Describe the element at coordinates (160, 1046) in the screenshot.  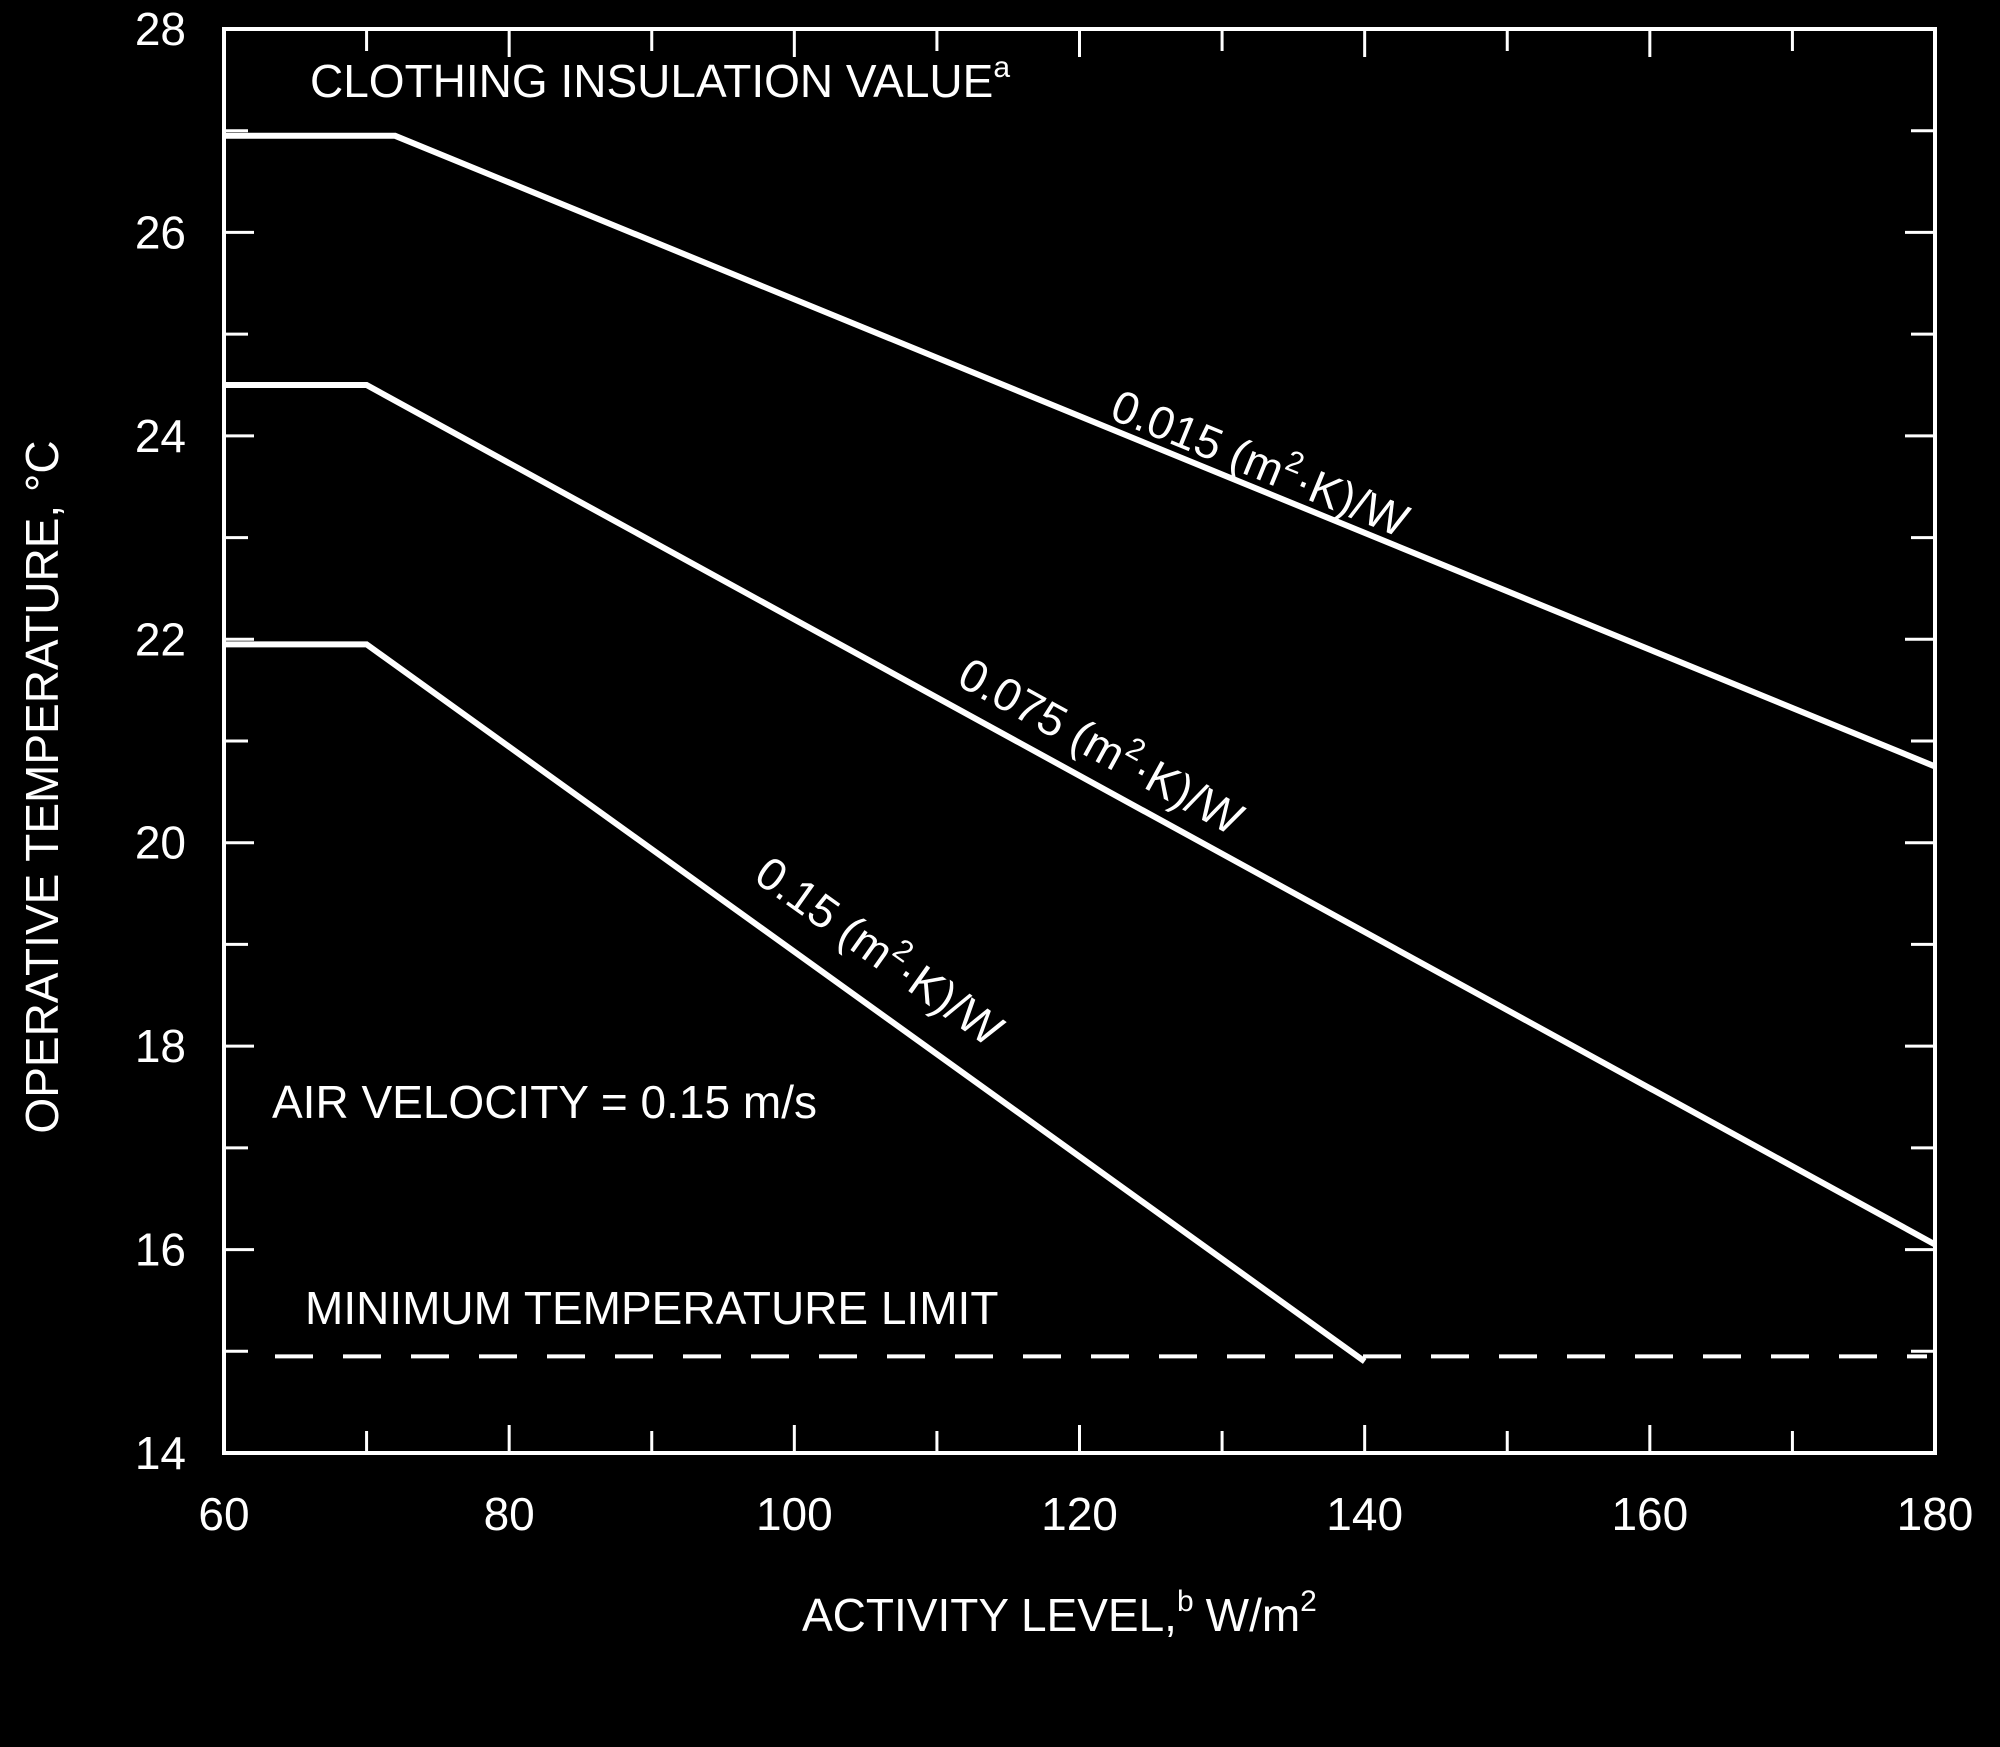
I see `y-tick-label: 18` at that location.